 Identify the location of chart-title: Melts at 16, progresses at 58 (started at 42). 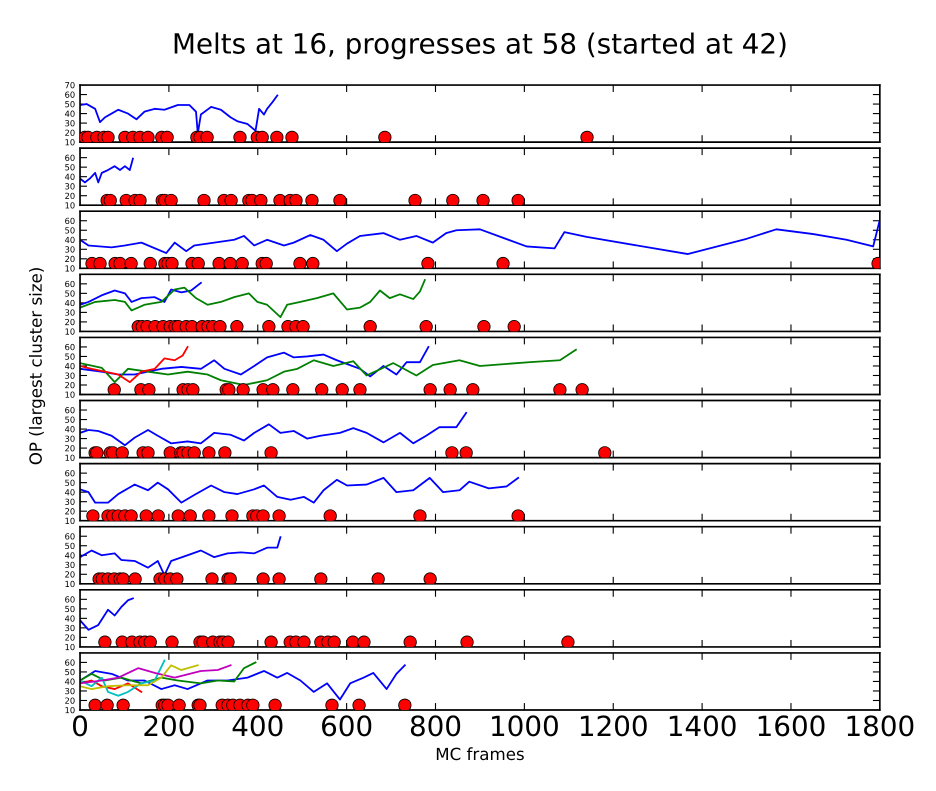
(480, 46).